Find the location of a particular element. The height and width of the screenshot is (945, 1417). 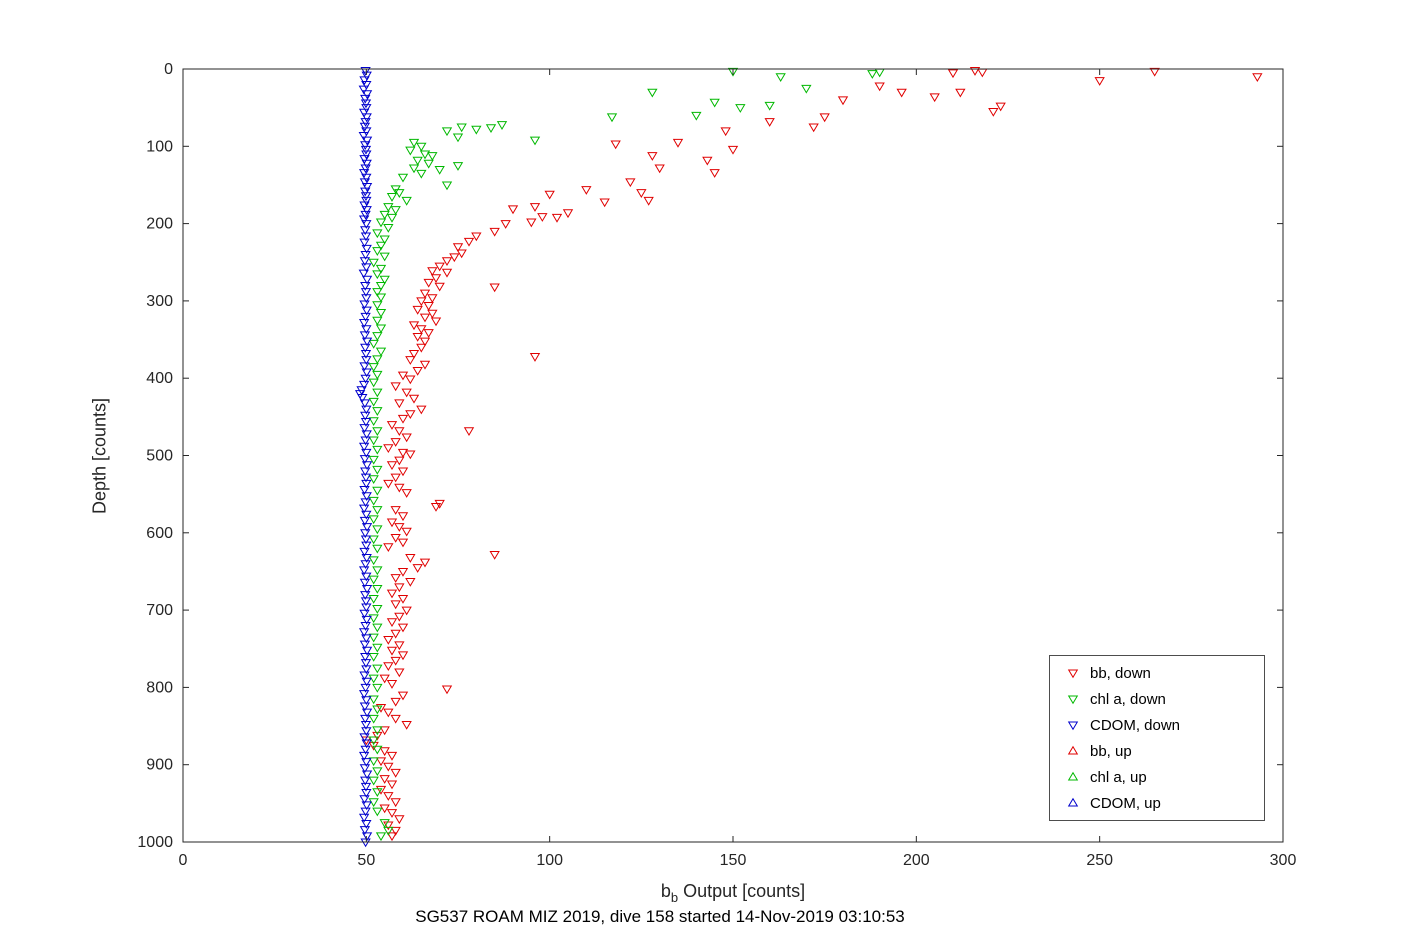

legend-label: bb, up is located at coordinates (1111, 751).